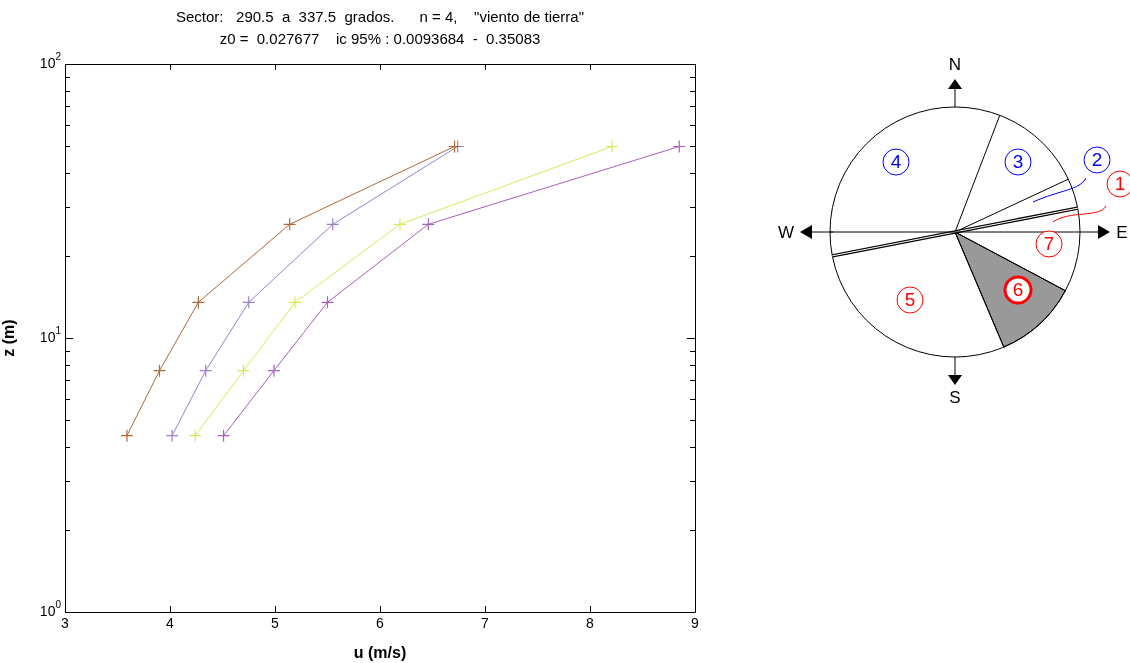  What do you see at coordinates (380, 623) in the screenshot?
I see `x-tick-label: 6` at bounding box center [380, 623].